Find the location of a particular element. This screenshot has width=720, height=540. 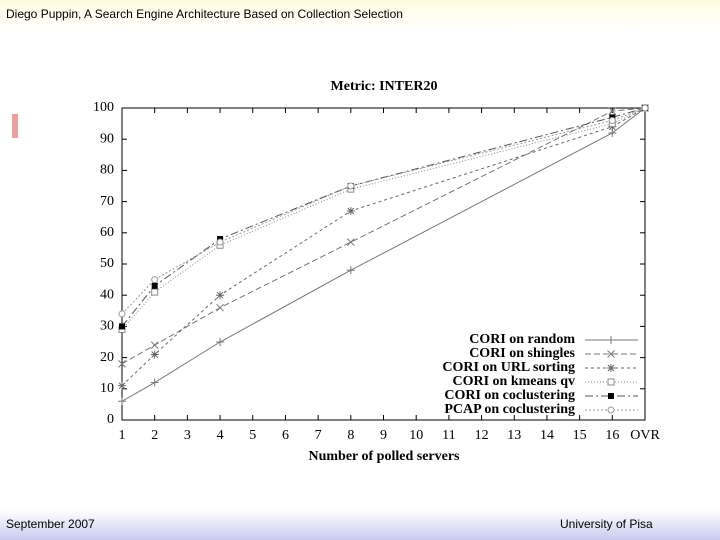

y-tick-label: 10 is located at coordinates (107, 388).